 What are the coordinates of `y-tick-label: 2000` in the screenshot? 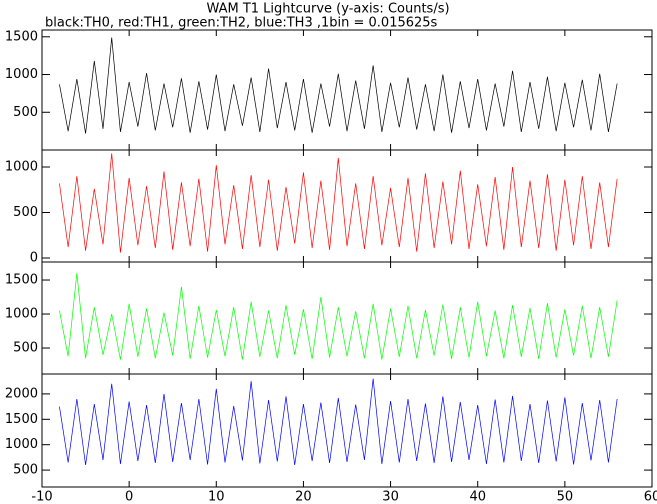 It's located at (21, 393).